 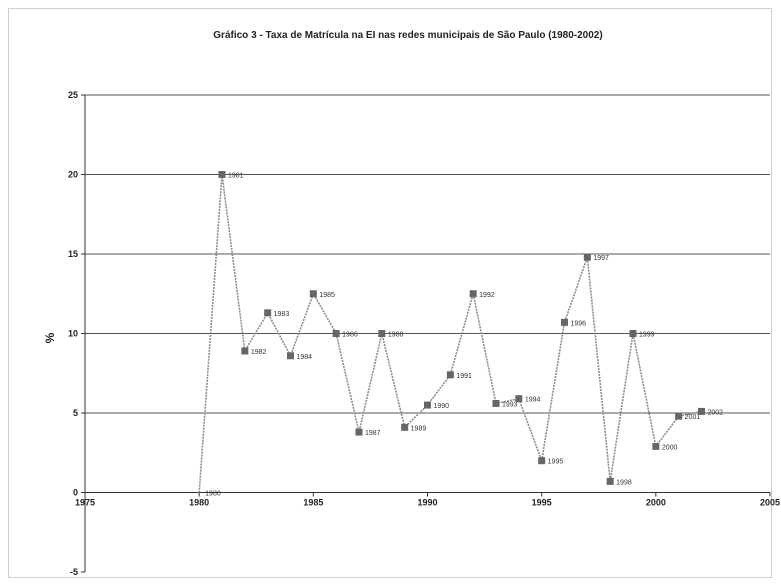 I want to click on data-point-1997, so click(x=587, y=257).